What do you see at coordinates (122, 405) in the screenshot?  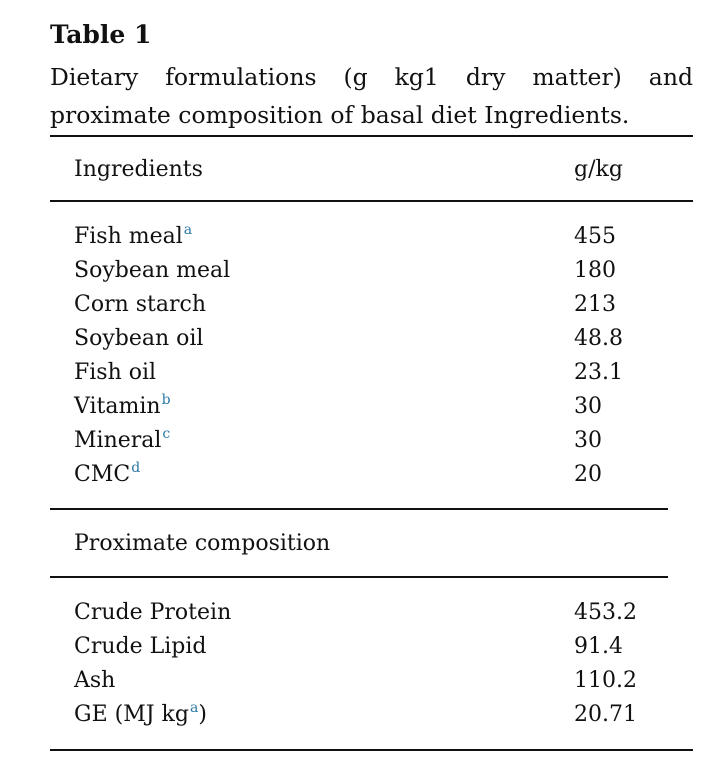 I see `ingredient-name: Vitaminb` at bounding box center [122, 405].